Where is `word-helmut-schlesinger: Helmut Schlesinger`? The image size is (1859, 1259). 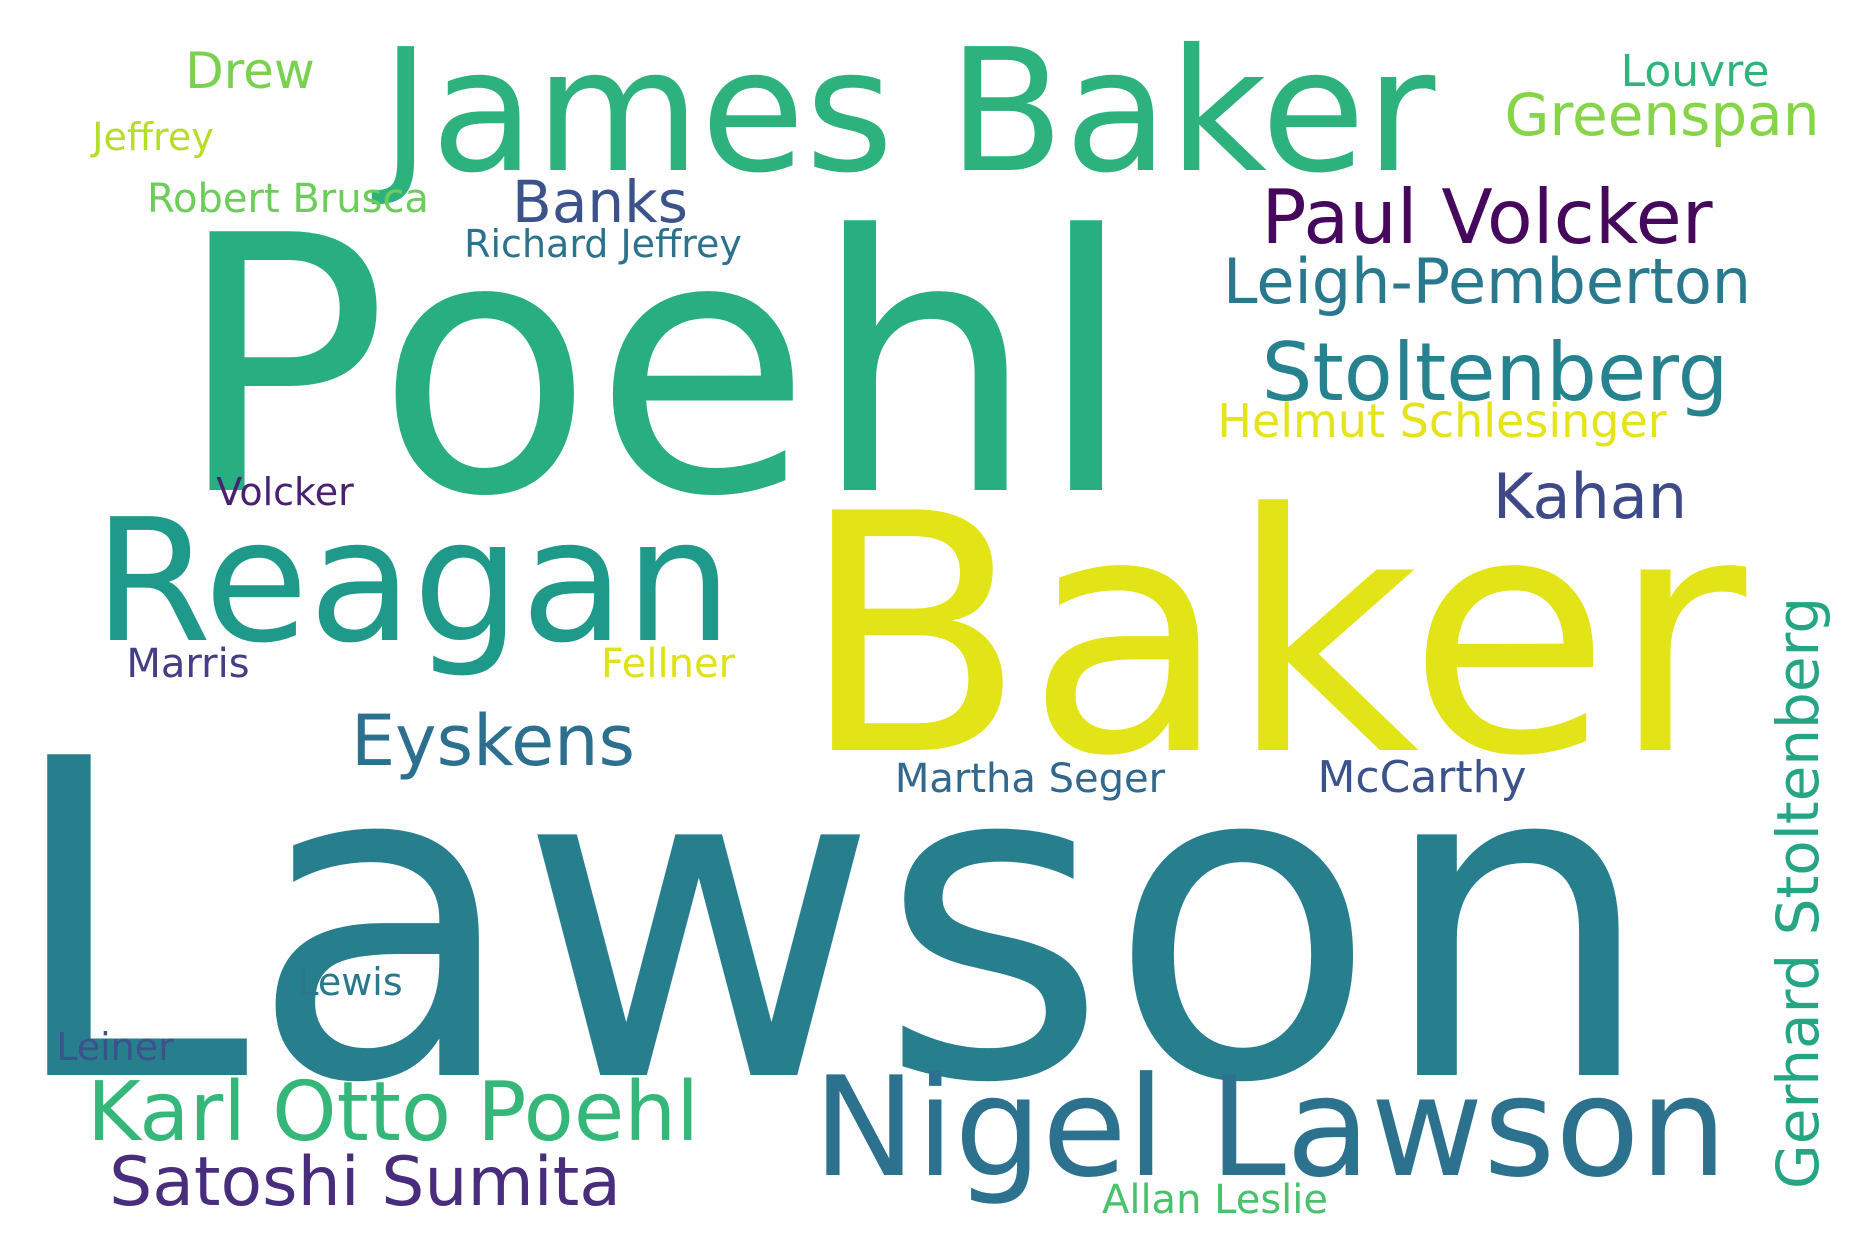 word-helmut-schlesinger: Helmut Schlesinger is located at coordinates (1441, 421).